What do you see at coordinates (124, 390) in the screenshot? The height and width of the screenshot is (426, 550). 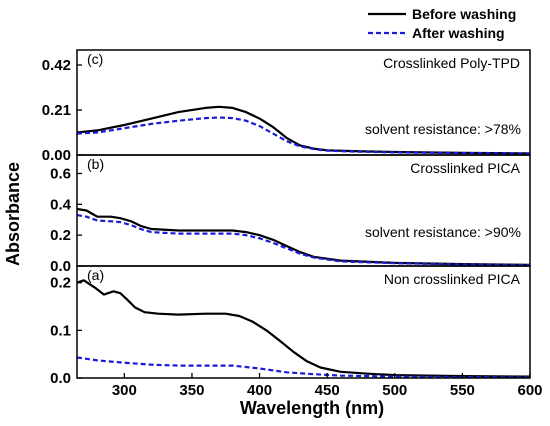 I see `x-tick-label: 300` at bounding box center [124, 390].